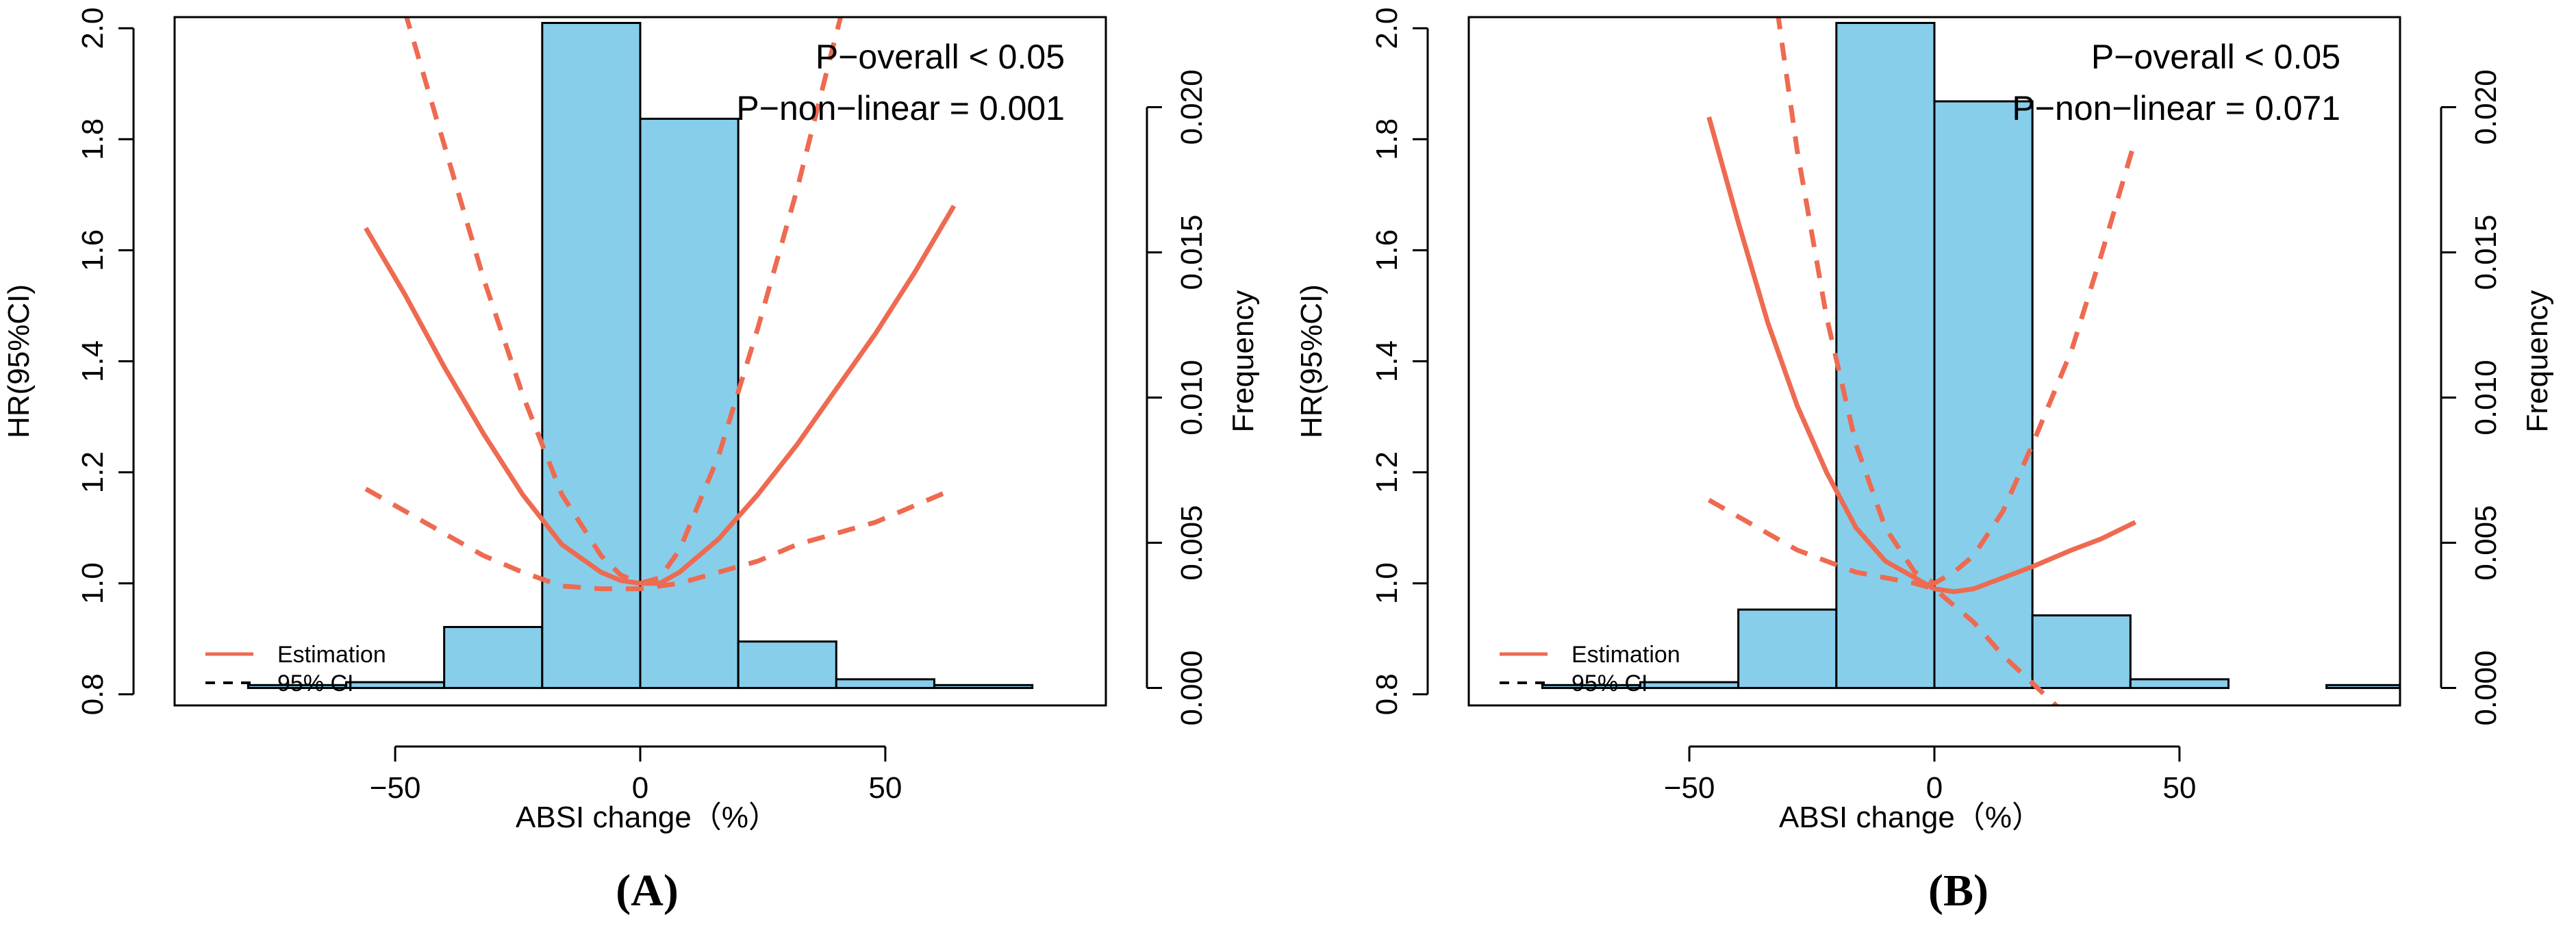 The image size is (2576, 928). I want to click on panel-label: (B), so click(1958, 891).